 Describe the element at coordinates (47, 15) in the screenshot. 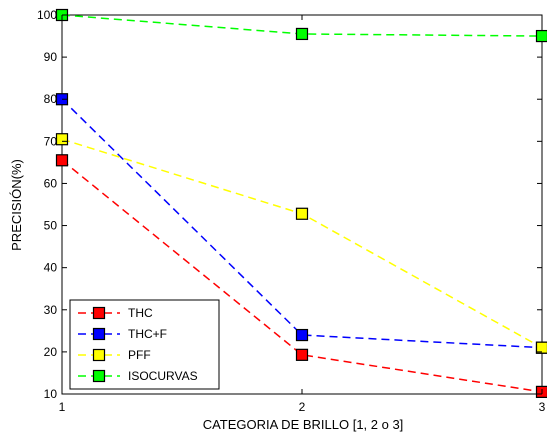

I see `y-tick-label: 100` at that location.